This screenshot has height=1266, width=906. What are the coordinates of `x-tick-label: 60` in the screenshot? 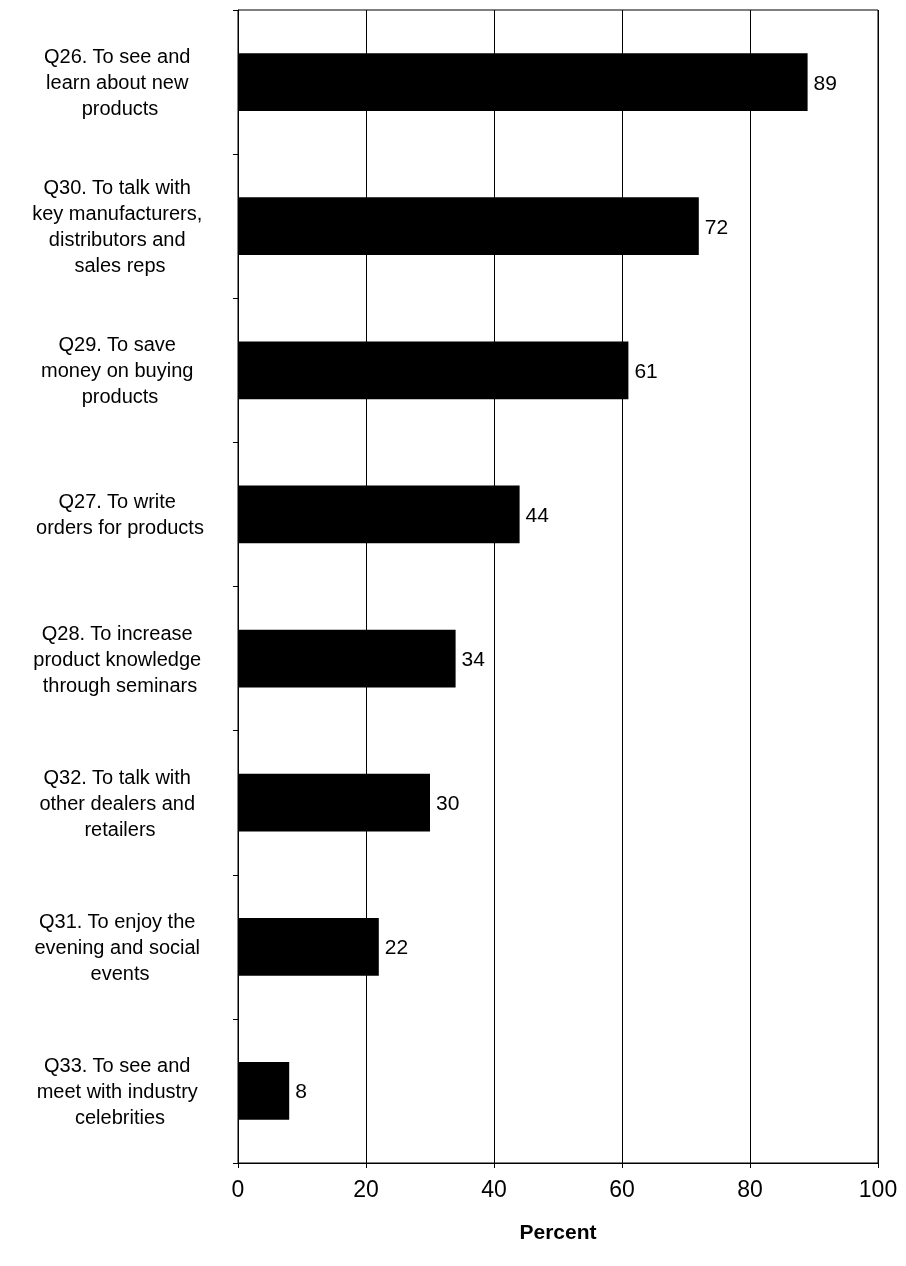 It's located at (622, 1188).